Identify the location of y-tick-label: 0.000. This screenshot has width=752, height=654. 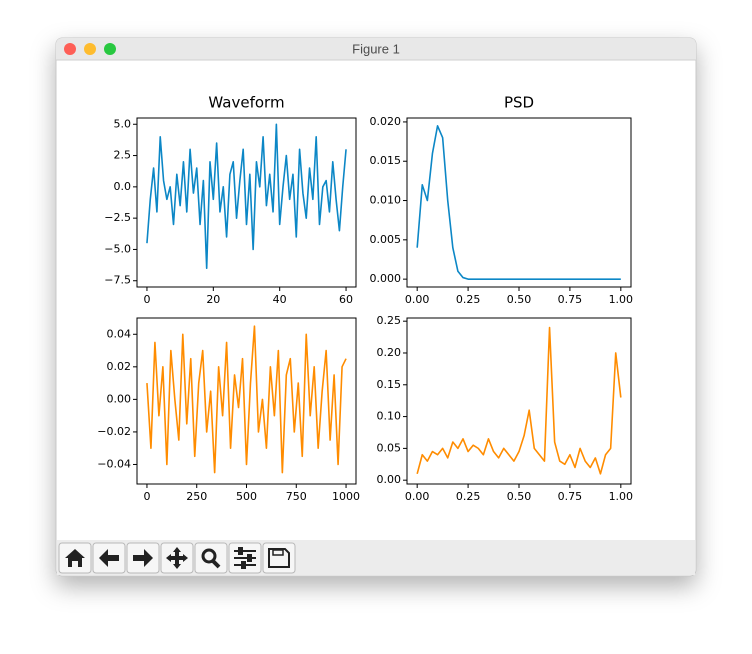
(386, 278).